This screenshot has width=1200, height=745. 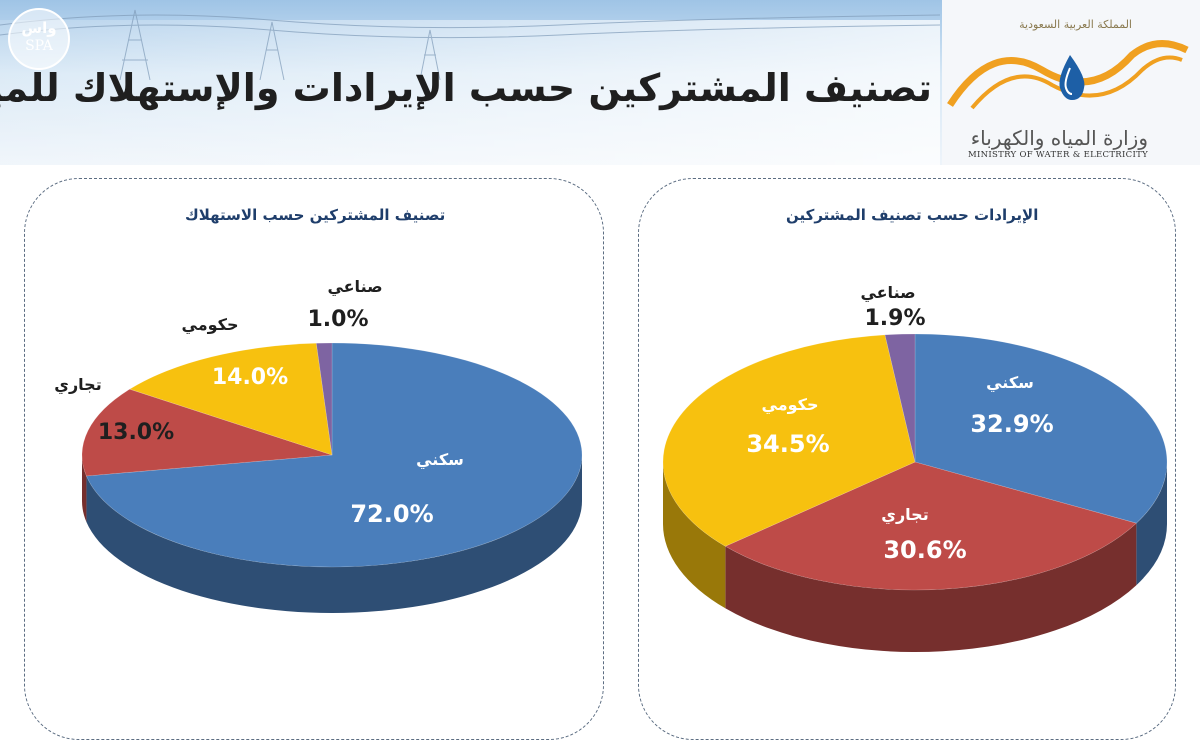 I want to click on slice-value-residential: 72.0%, so click(x=391, y=514).